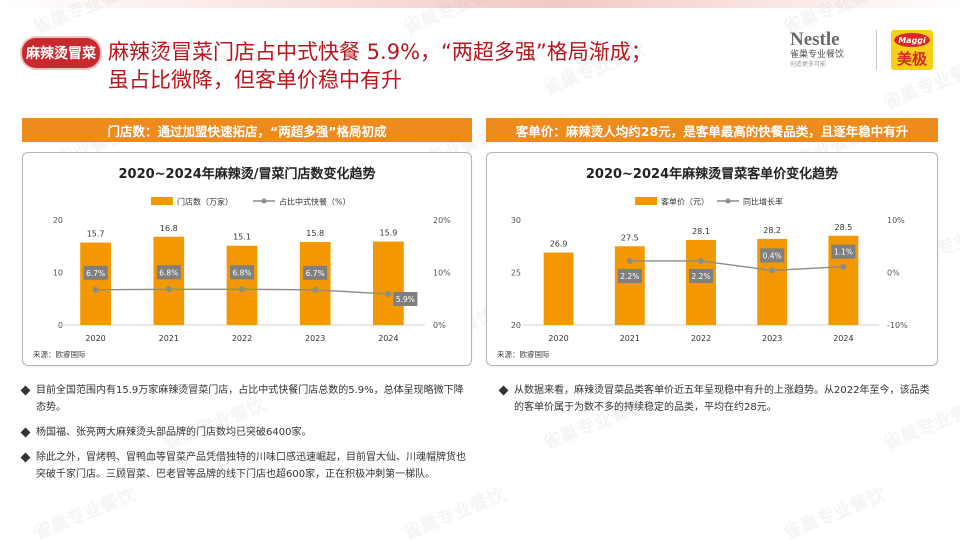  I want to click on logo-divider, so click(876, 50).